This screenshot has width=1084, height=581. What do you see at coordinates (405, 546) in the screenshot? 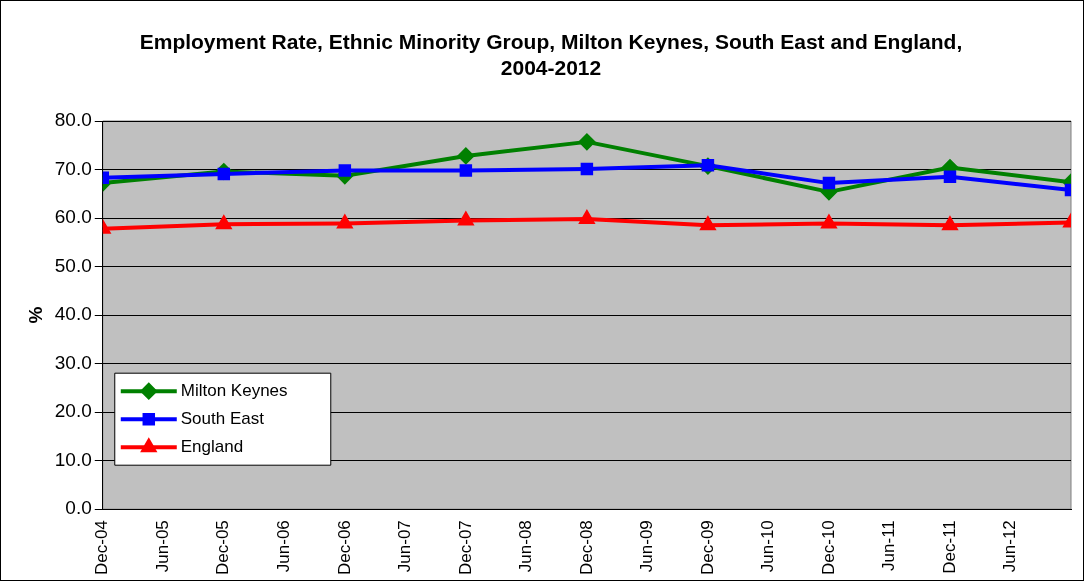
I see `x-tick-label: Jun-07` at bounding box center [405, 546].